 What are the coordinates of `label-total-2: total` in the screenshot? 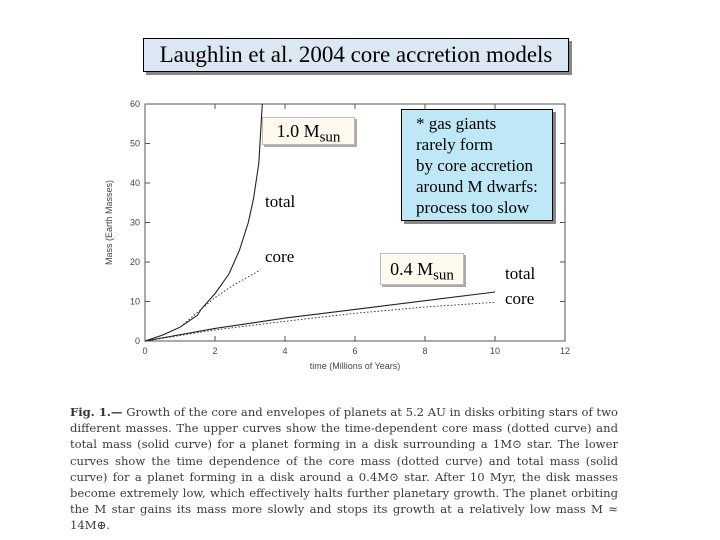 It's located at (520, 273).